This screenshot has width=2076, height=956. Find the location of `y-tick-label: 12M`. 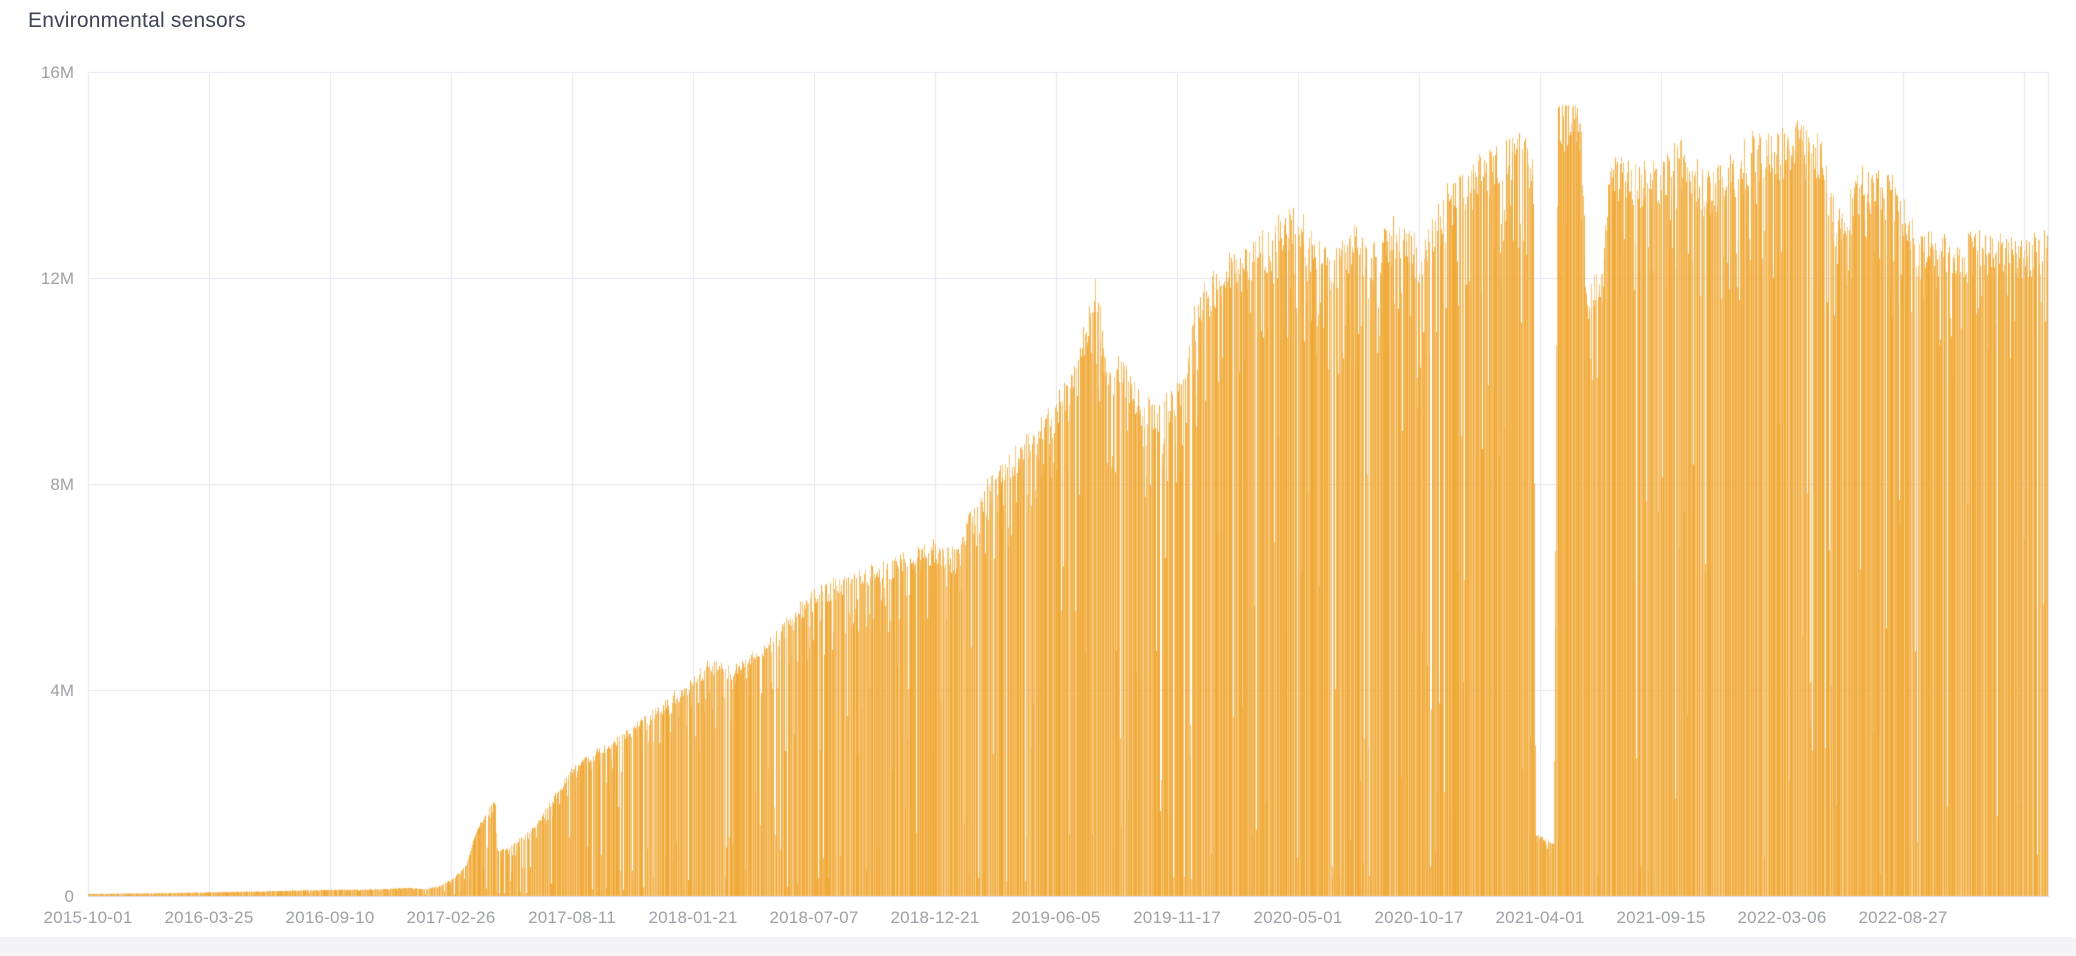

y-tick-label: 12M is located at coordinates (57, 278).